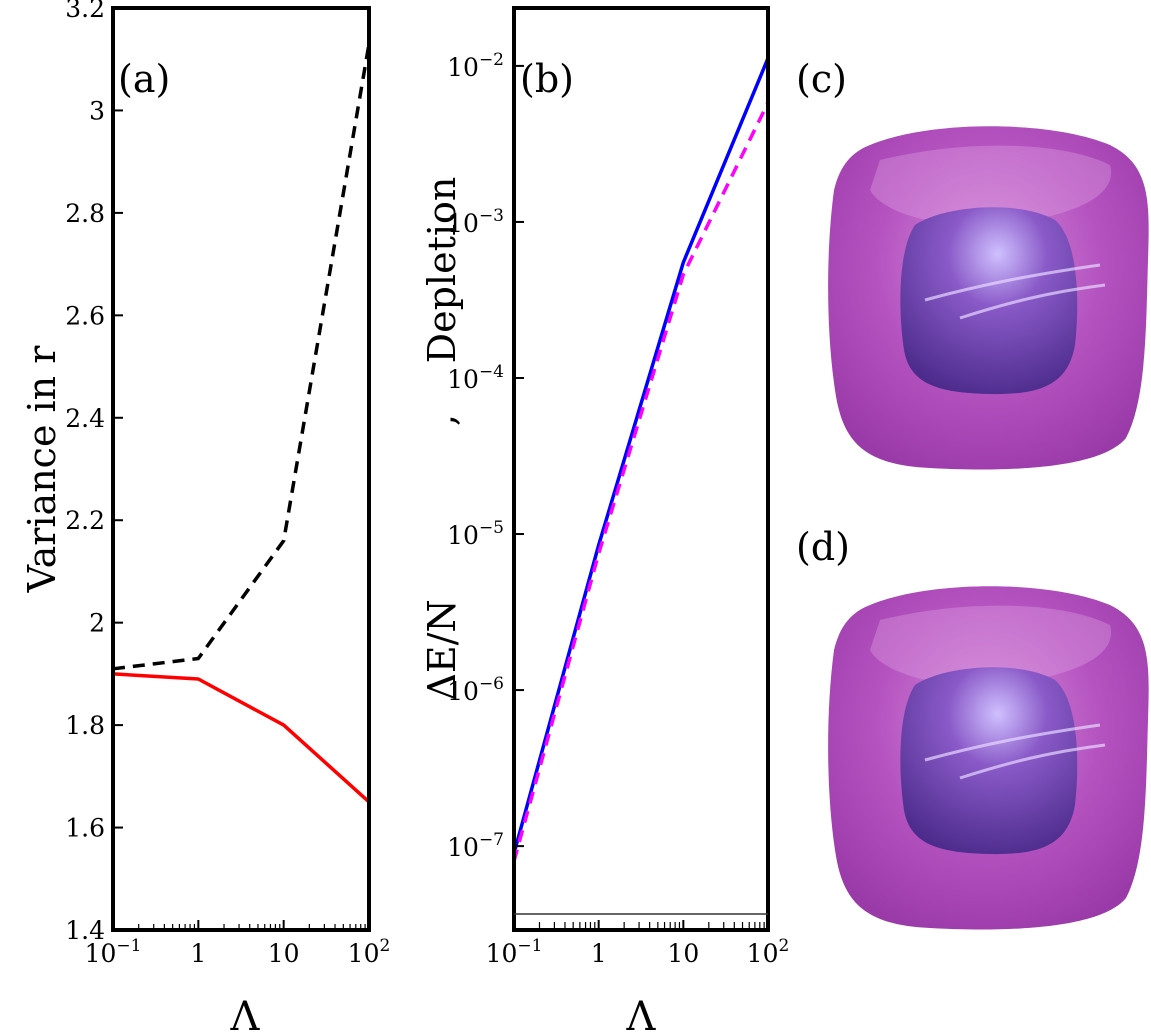 The width and height of the screenshot is (1151, 1036). I want to click on panel-a-x-tick-label: 10⁻¹, so click(113, 952).